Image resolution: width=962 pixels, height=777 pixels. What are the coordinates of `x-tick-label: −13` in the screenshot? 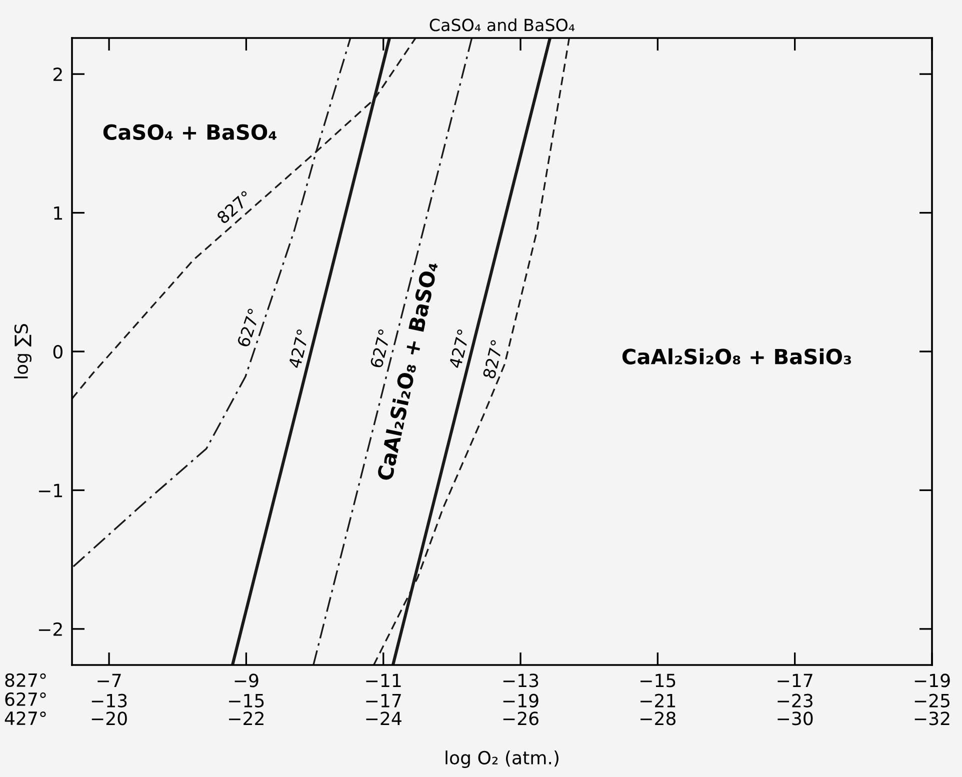 It's located at (520, 681).